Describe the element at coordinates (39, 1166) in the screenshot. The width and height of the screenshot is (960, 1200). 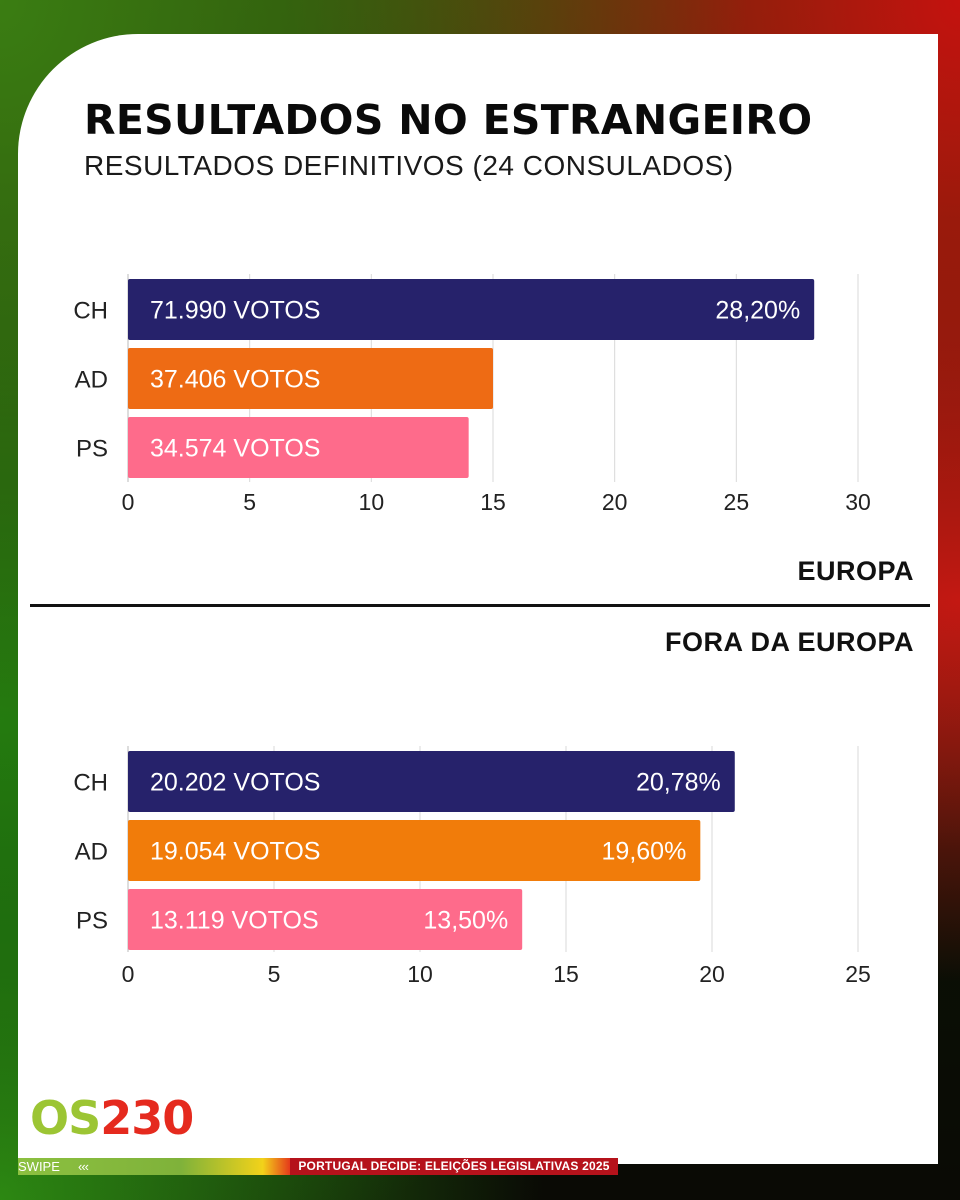
I see `swipe-label: SWIPE` at that location.